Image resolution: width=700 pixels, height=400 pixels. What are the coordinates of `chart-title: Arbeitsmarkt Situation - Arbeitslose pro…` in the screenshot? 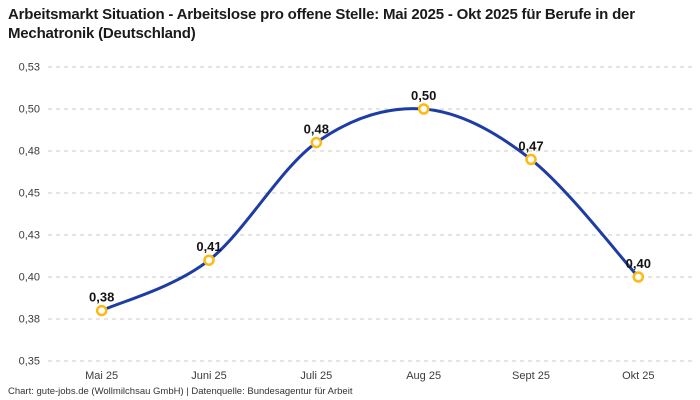 It's located at (321, 24).